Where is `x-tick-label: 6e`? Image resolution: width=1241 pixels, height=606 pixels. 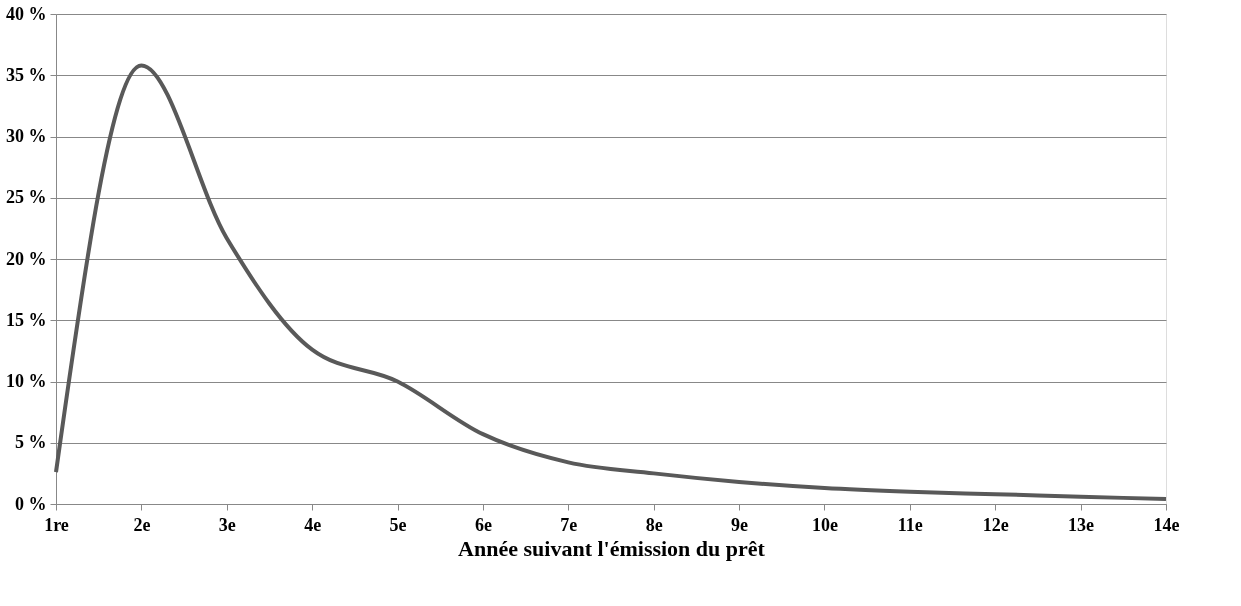 x-tick-label: 6e is located at coordinates (483, 524).